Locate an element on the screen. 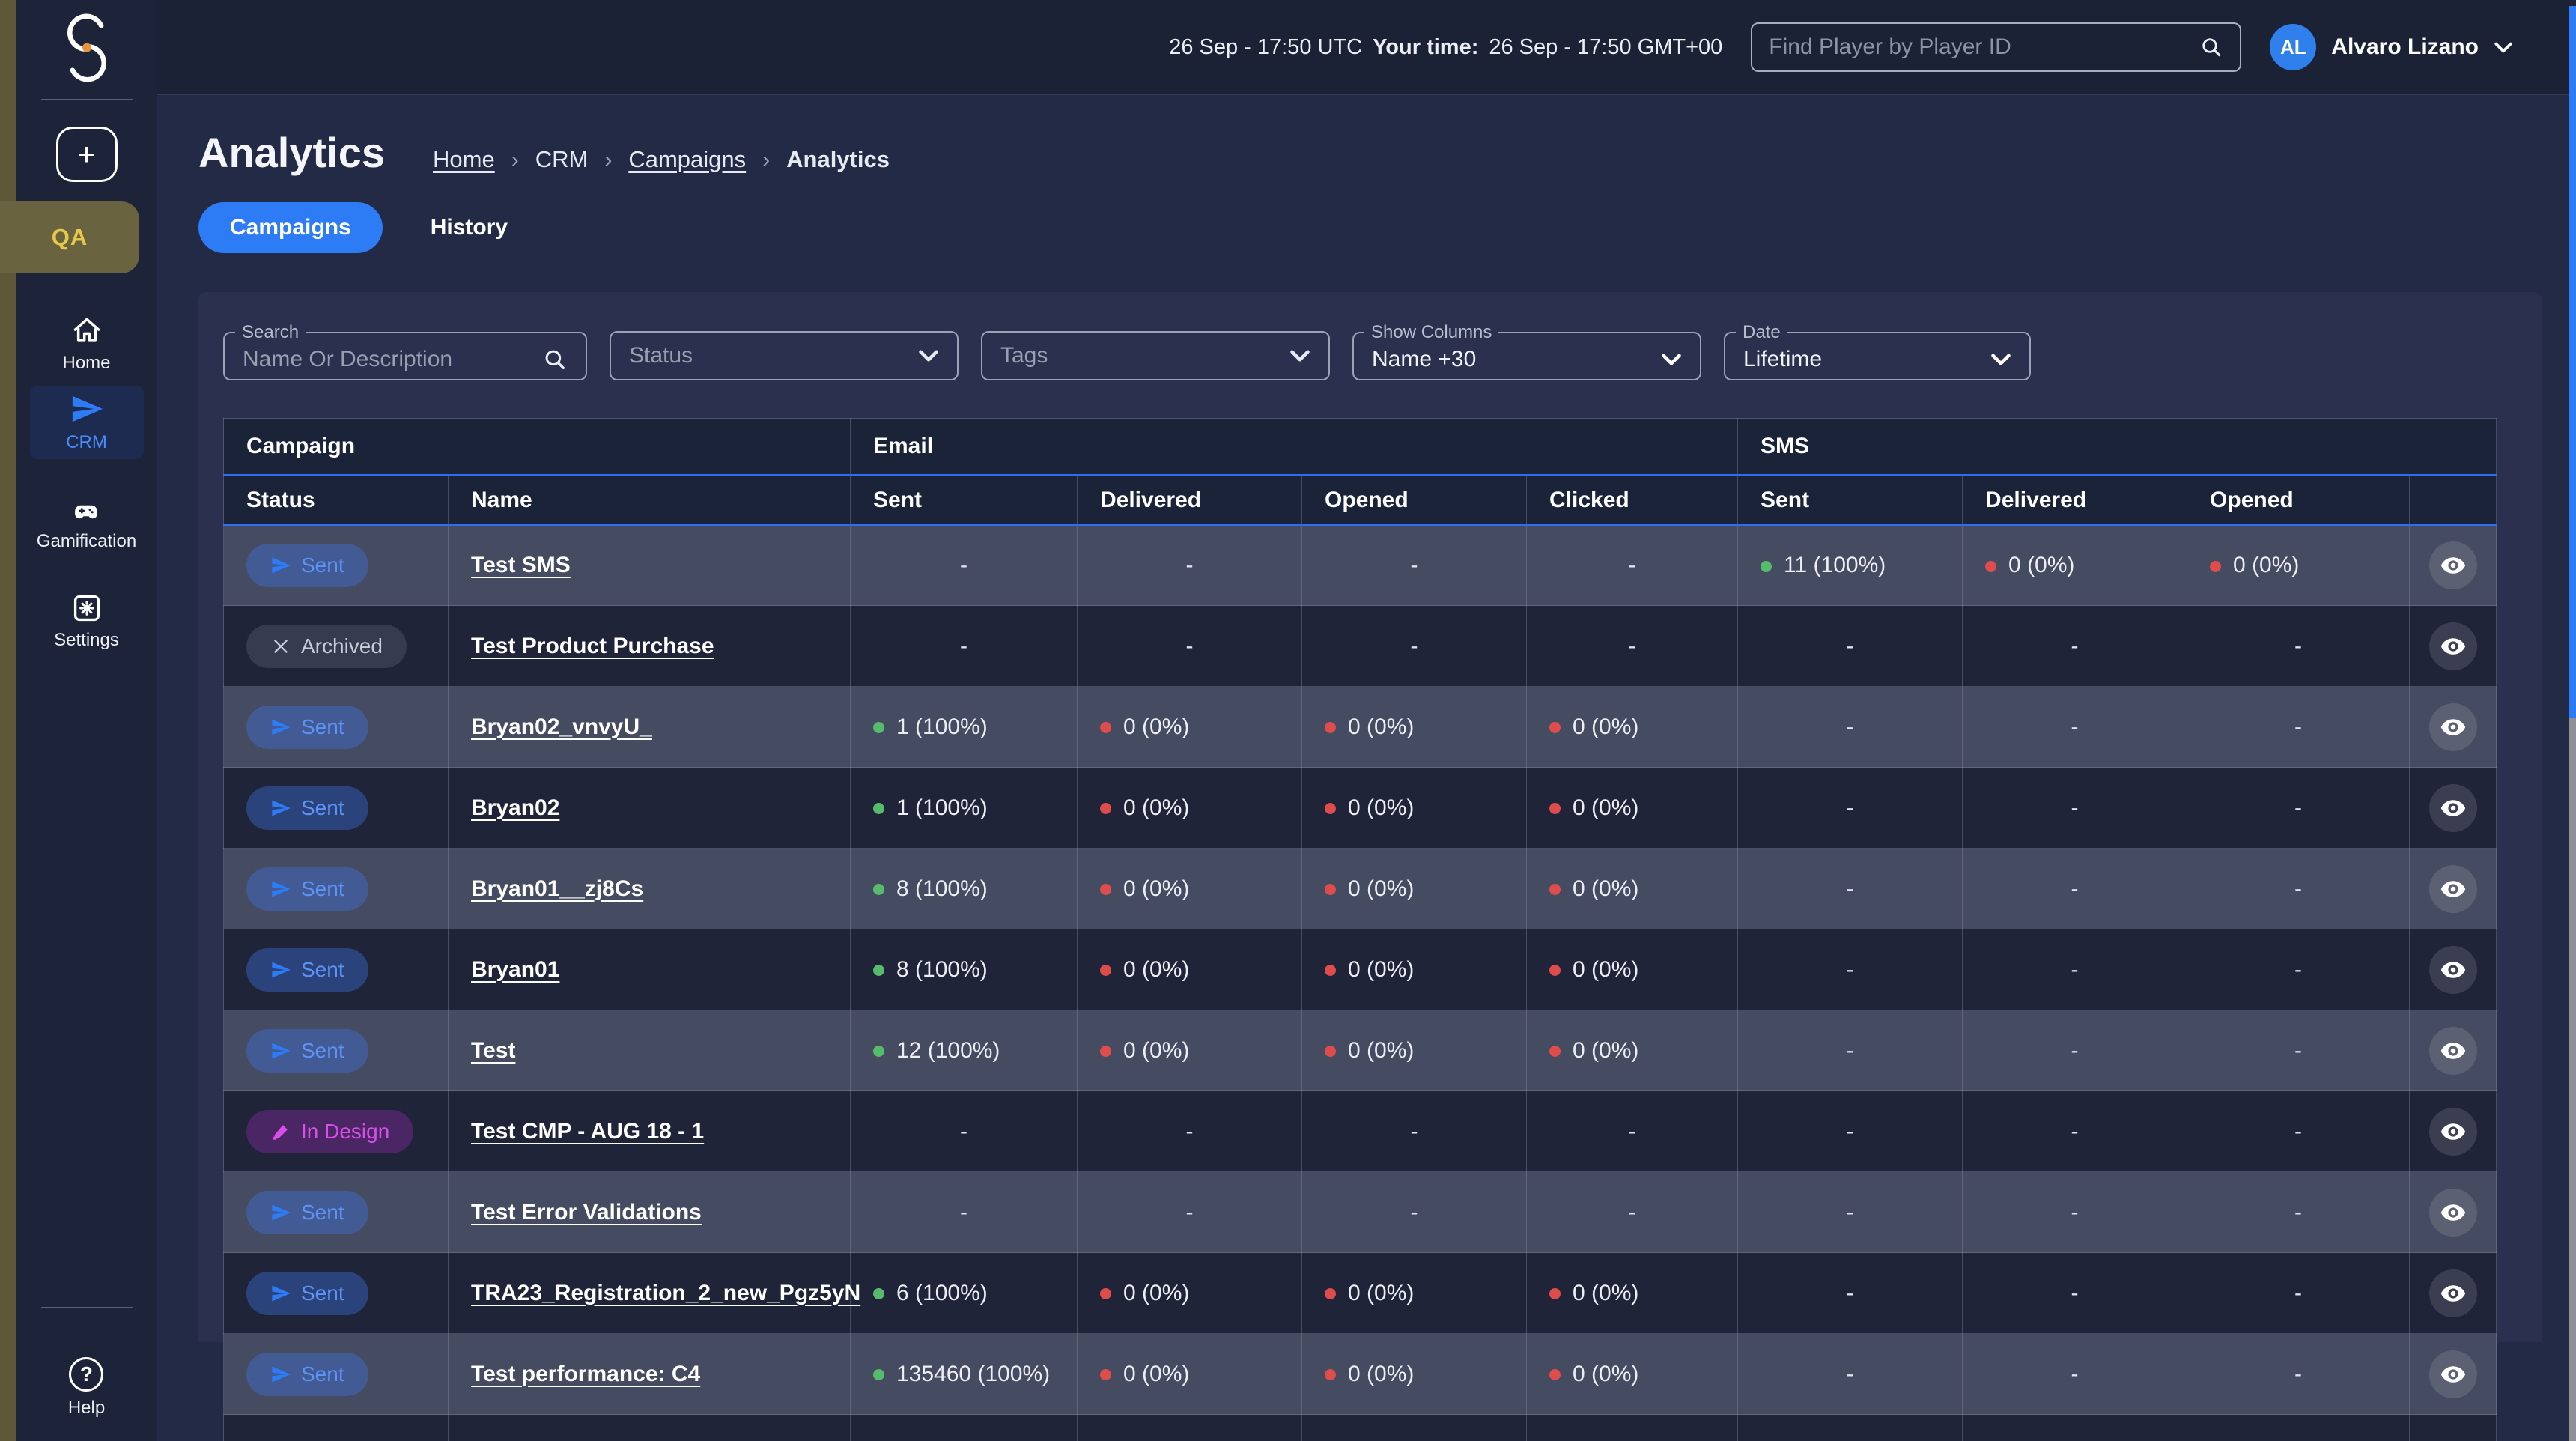  user-name: Alvaro Lizano is located at coordinates (2405, 46).